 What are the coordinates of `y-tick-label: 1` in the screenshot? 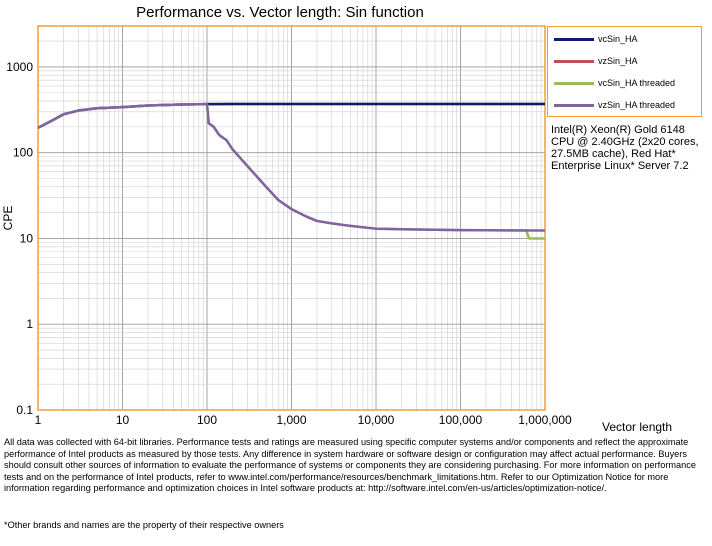 It's located at (29, 324).